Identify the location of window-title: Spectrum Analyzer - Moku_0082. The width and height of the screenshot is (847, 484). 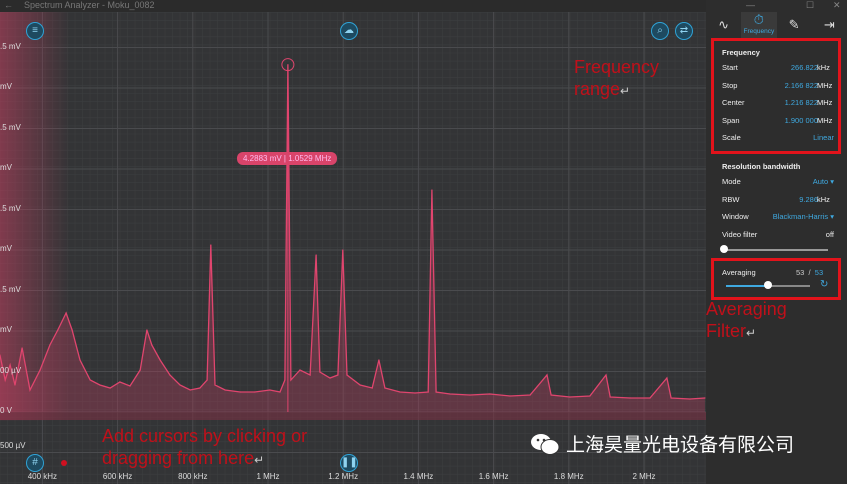
(89, 5).